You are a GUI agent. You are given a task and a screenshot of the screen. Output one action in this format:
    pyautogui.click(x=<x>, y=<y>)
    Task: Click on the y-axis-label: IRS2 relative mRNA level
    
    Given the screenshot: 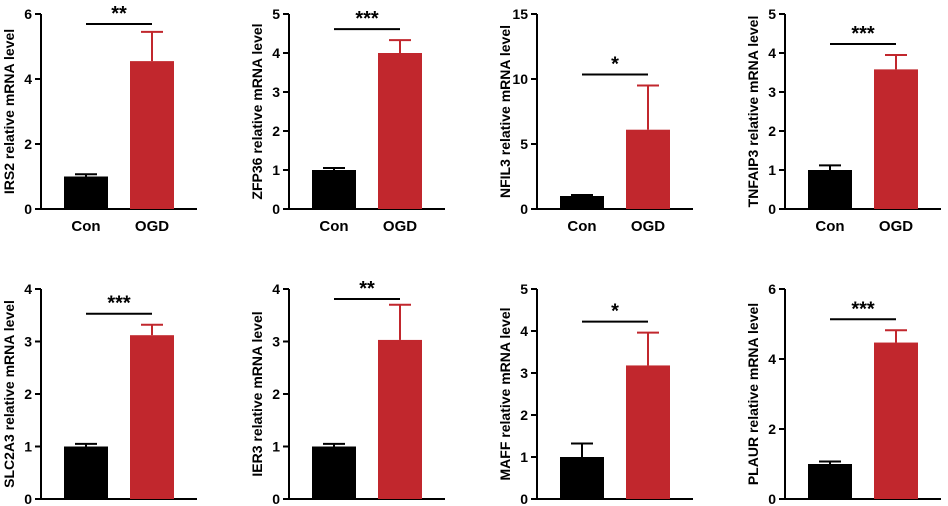 What is the action you would take?
    pyautogui.click(x=9, y=111)
    